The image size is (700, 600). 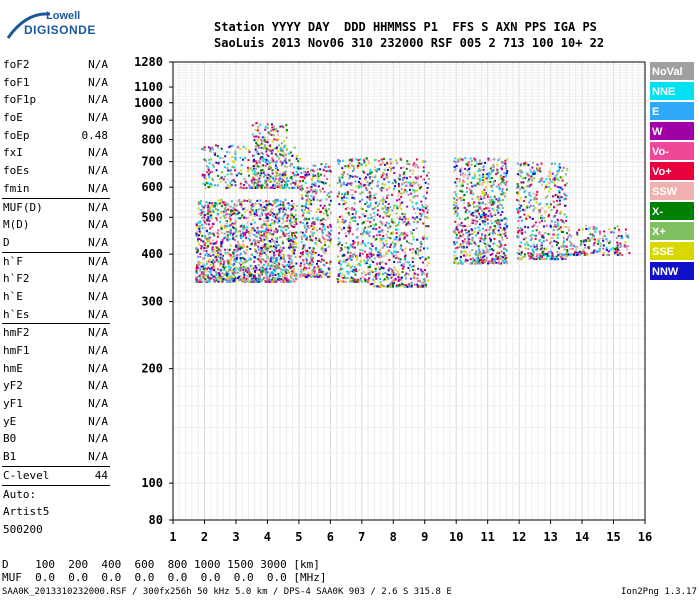 What do you see at coordinates (56, 224) in the screenshot?
I see `param-group-muf: MUF(D) N/A M(D) N/A D N/A` at bounding box center [56, 224].